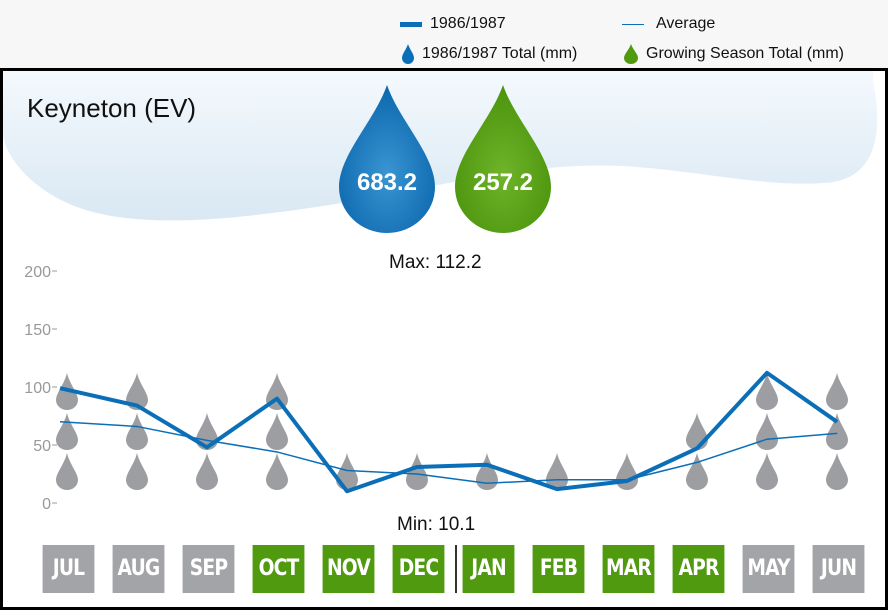  Describe the element at coordinates (37, 388) in the screenshot. I see `y-tick-label: 100` at that location.